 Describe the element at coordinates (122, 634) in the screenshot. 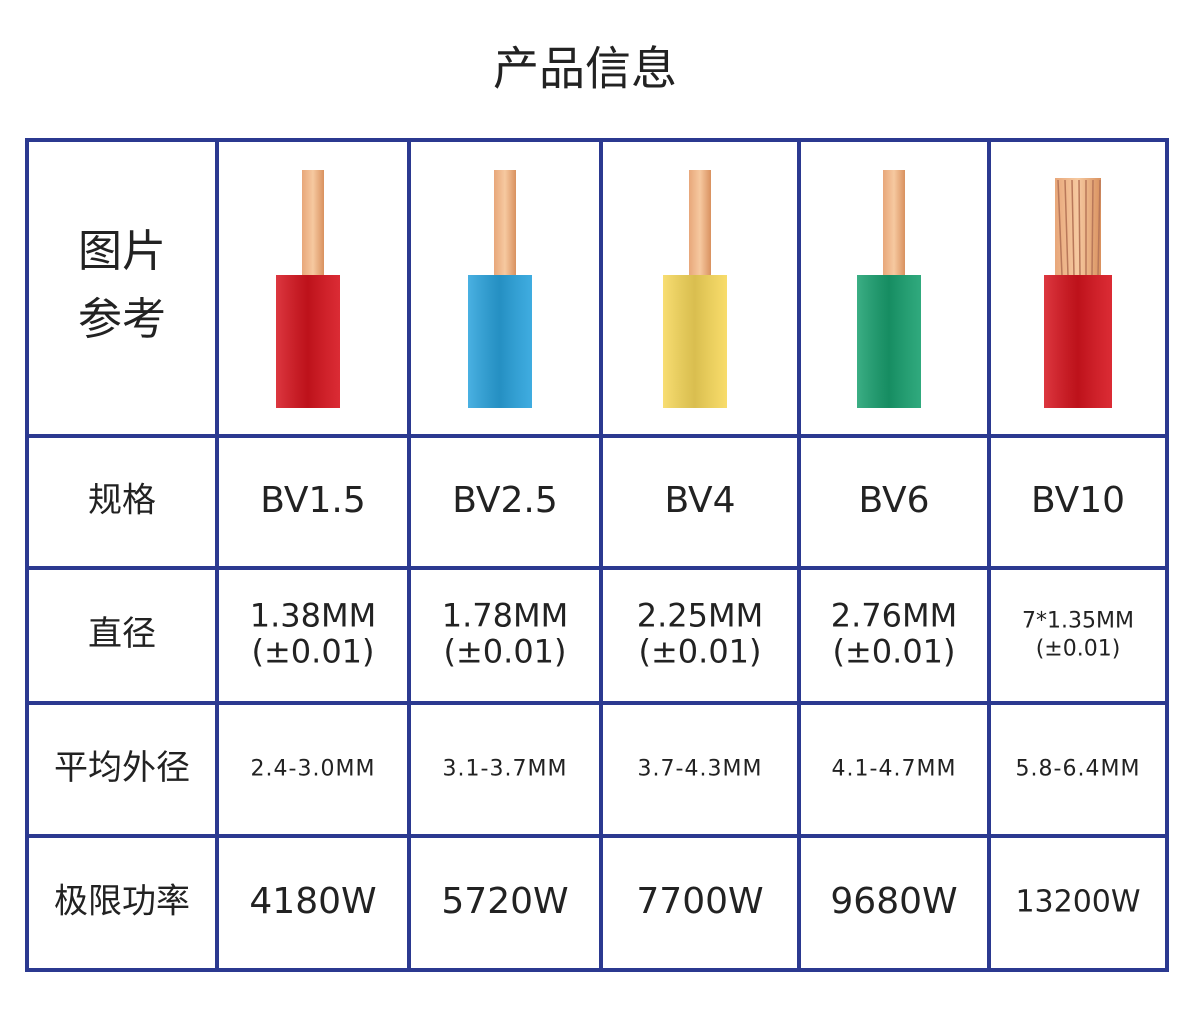

I see `row-label: 直径` at that location.